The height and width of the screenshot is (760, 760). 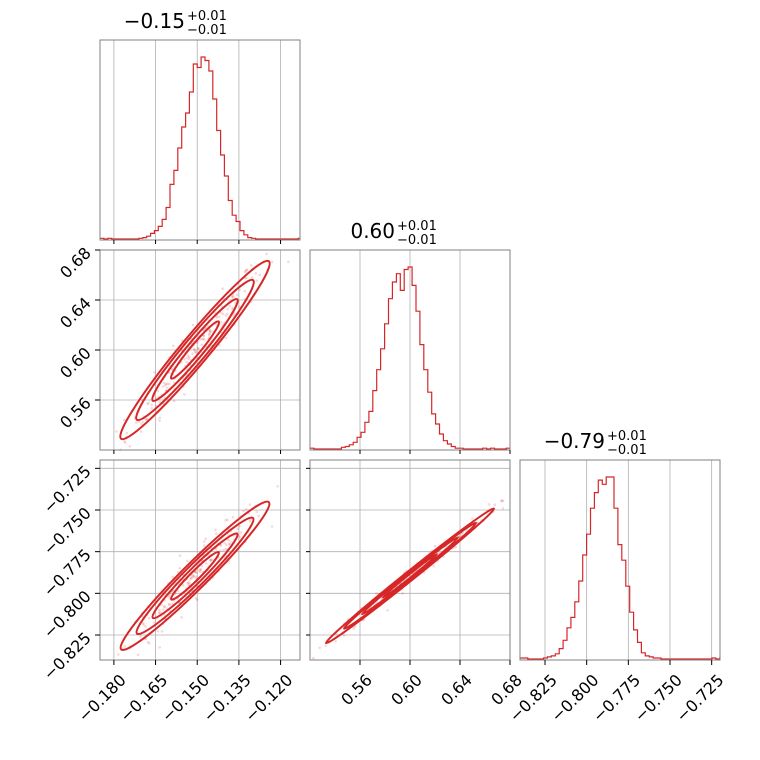 I want to click on title-median-1: 0.60, so click(x=372, y=231).